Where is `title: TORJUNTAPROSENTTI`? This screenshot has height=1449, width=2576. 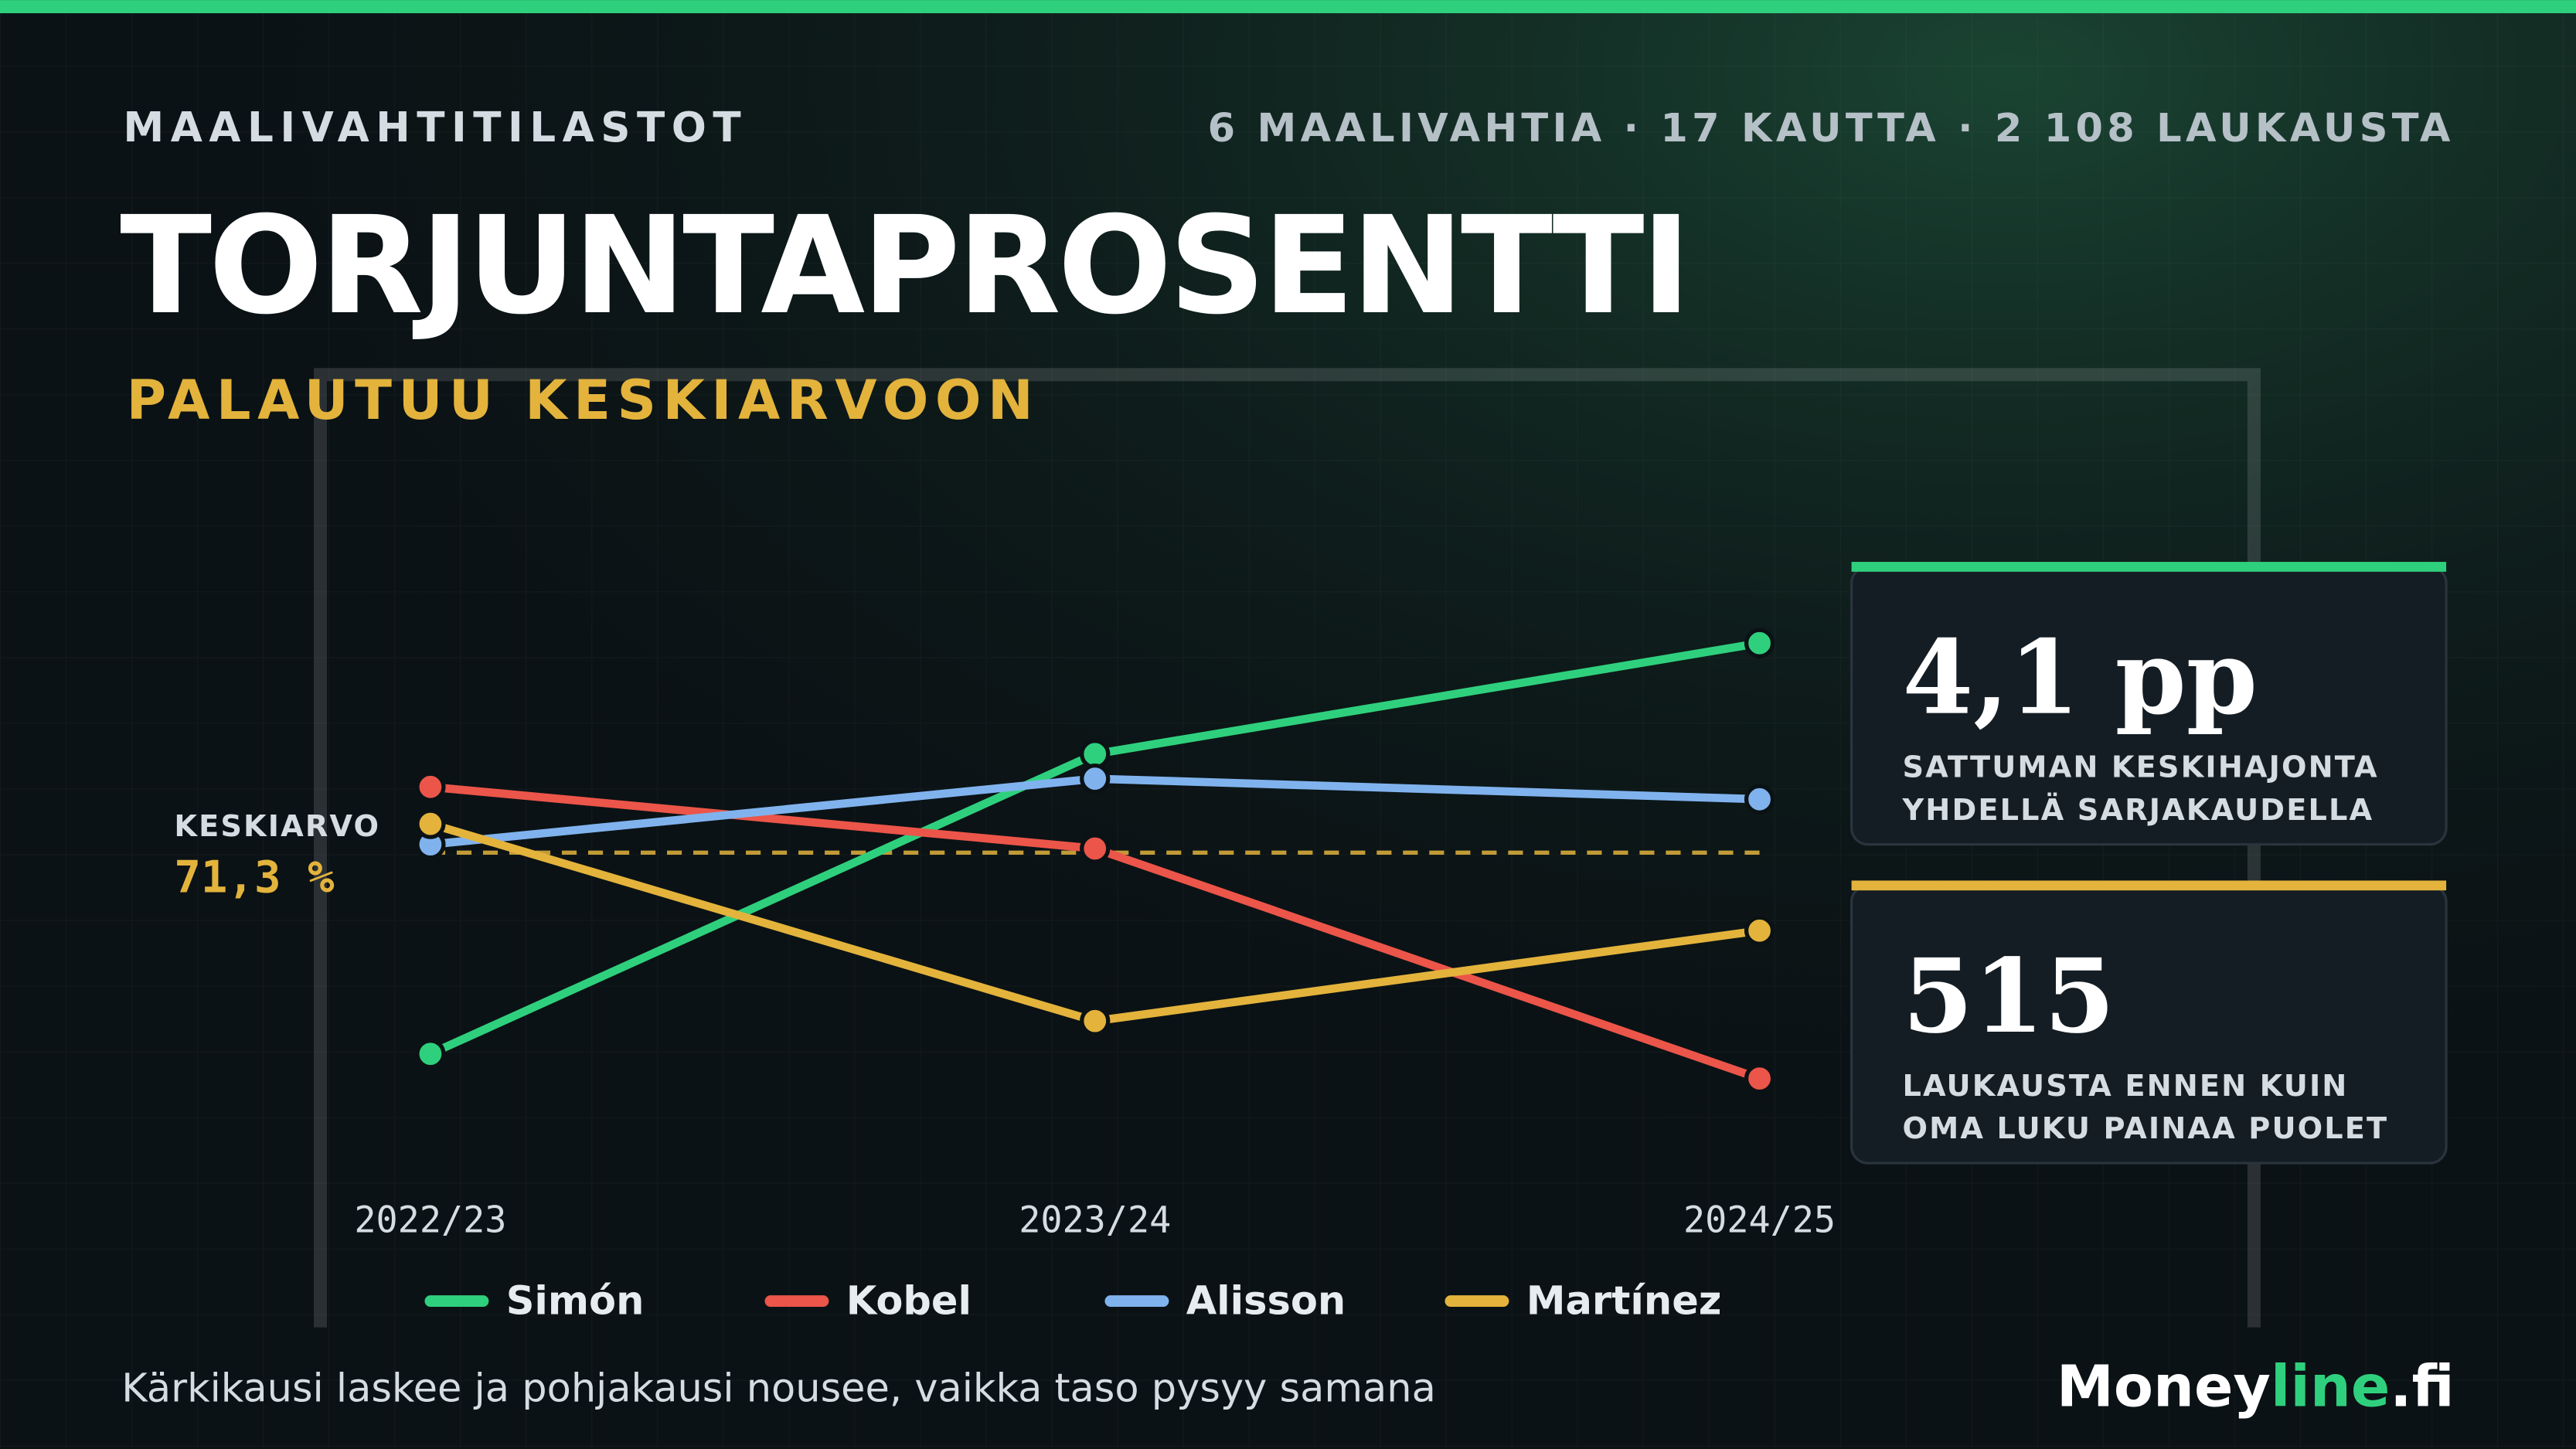 title: TORJUNTAPROSENTTI is located at coordinates (904, 266).